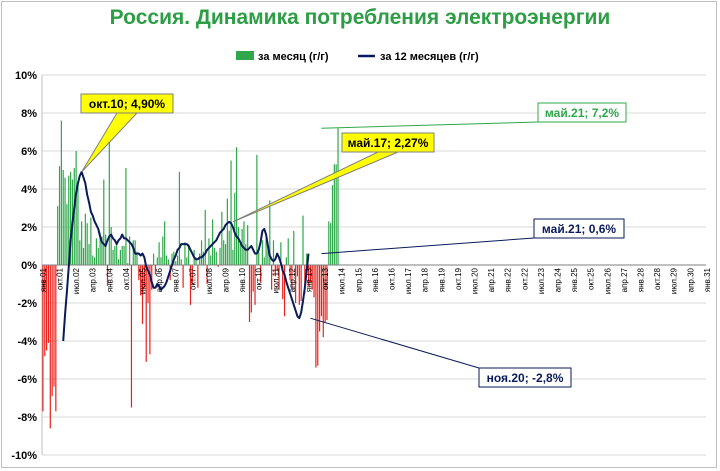 The height and width of the screenshot is (471, 720). Describe the element at coordinates (209, 280) in the screenshot. I see `x-tick-label: июл.08` at that location.